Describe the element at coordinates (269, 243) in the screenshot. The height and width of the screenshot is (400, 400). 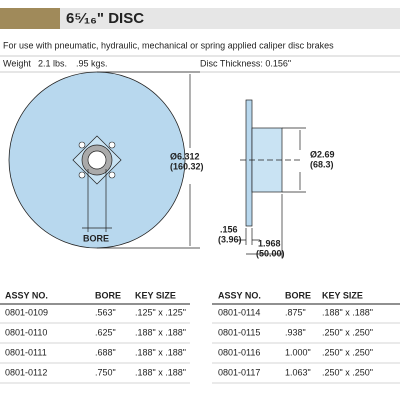
I see `hub-length: 1.968` at that location.